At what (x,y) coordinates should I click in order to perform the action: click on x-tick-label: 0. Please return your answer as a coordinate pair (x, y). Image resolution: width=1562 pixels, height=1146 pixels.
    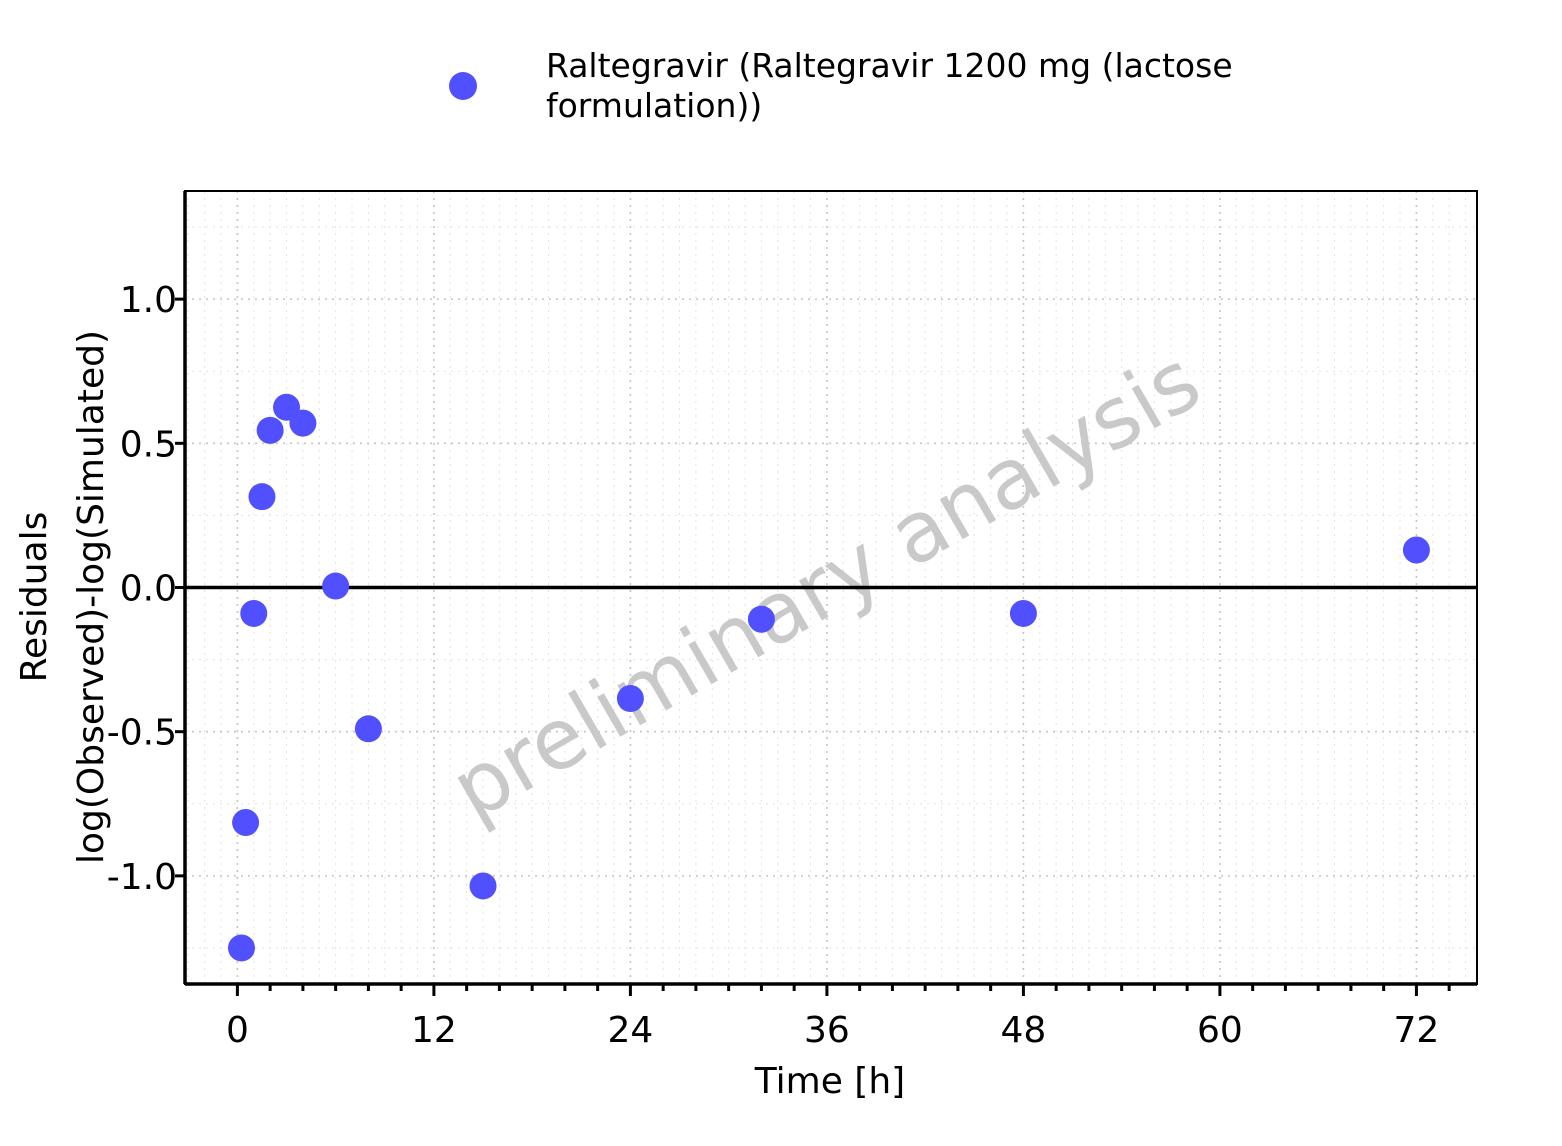
    Looking at the image, I should click on (237, 1030).